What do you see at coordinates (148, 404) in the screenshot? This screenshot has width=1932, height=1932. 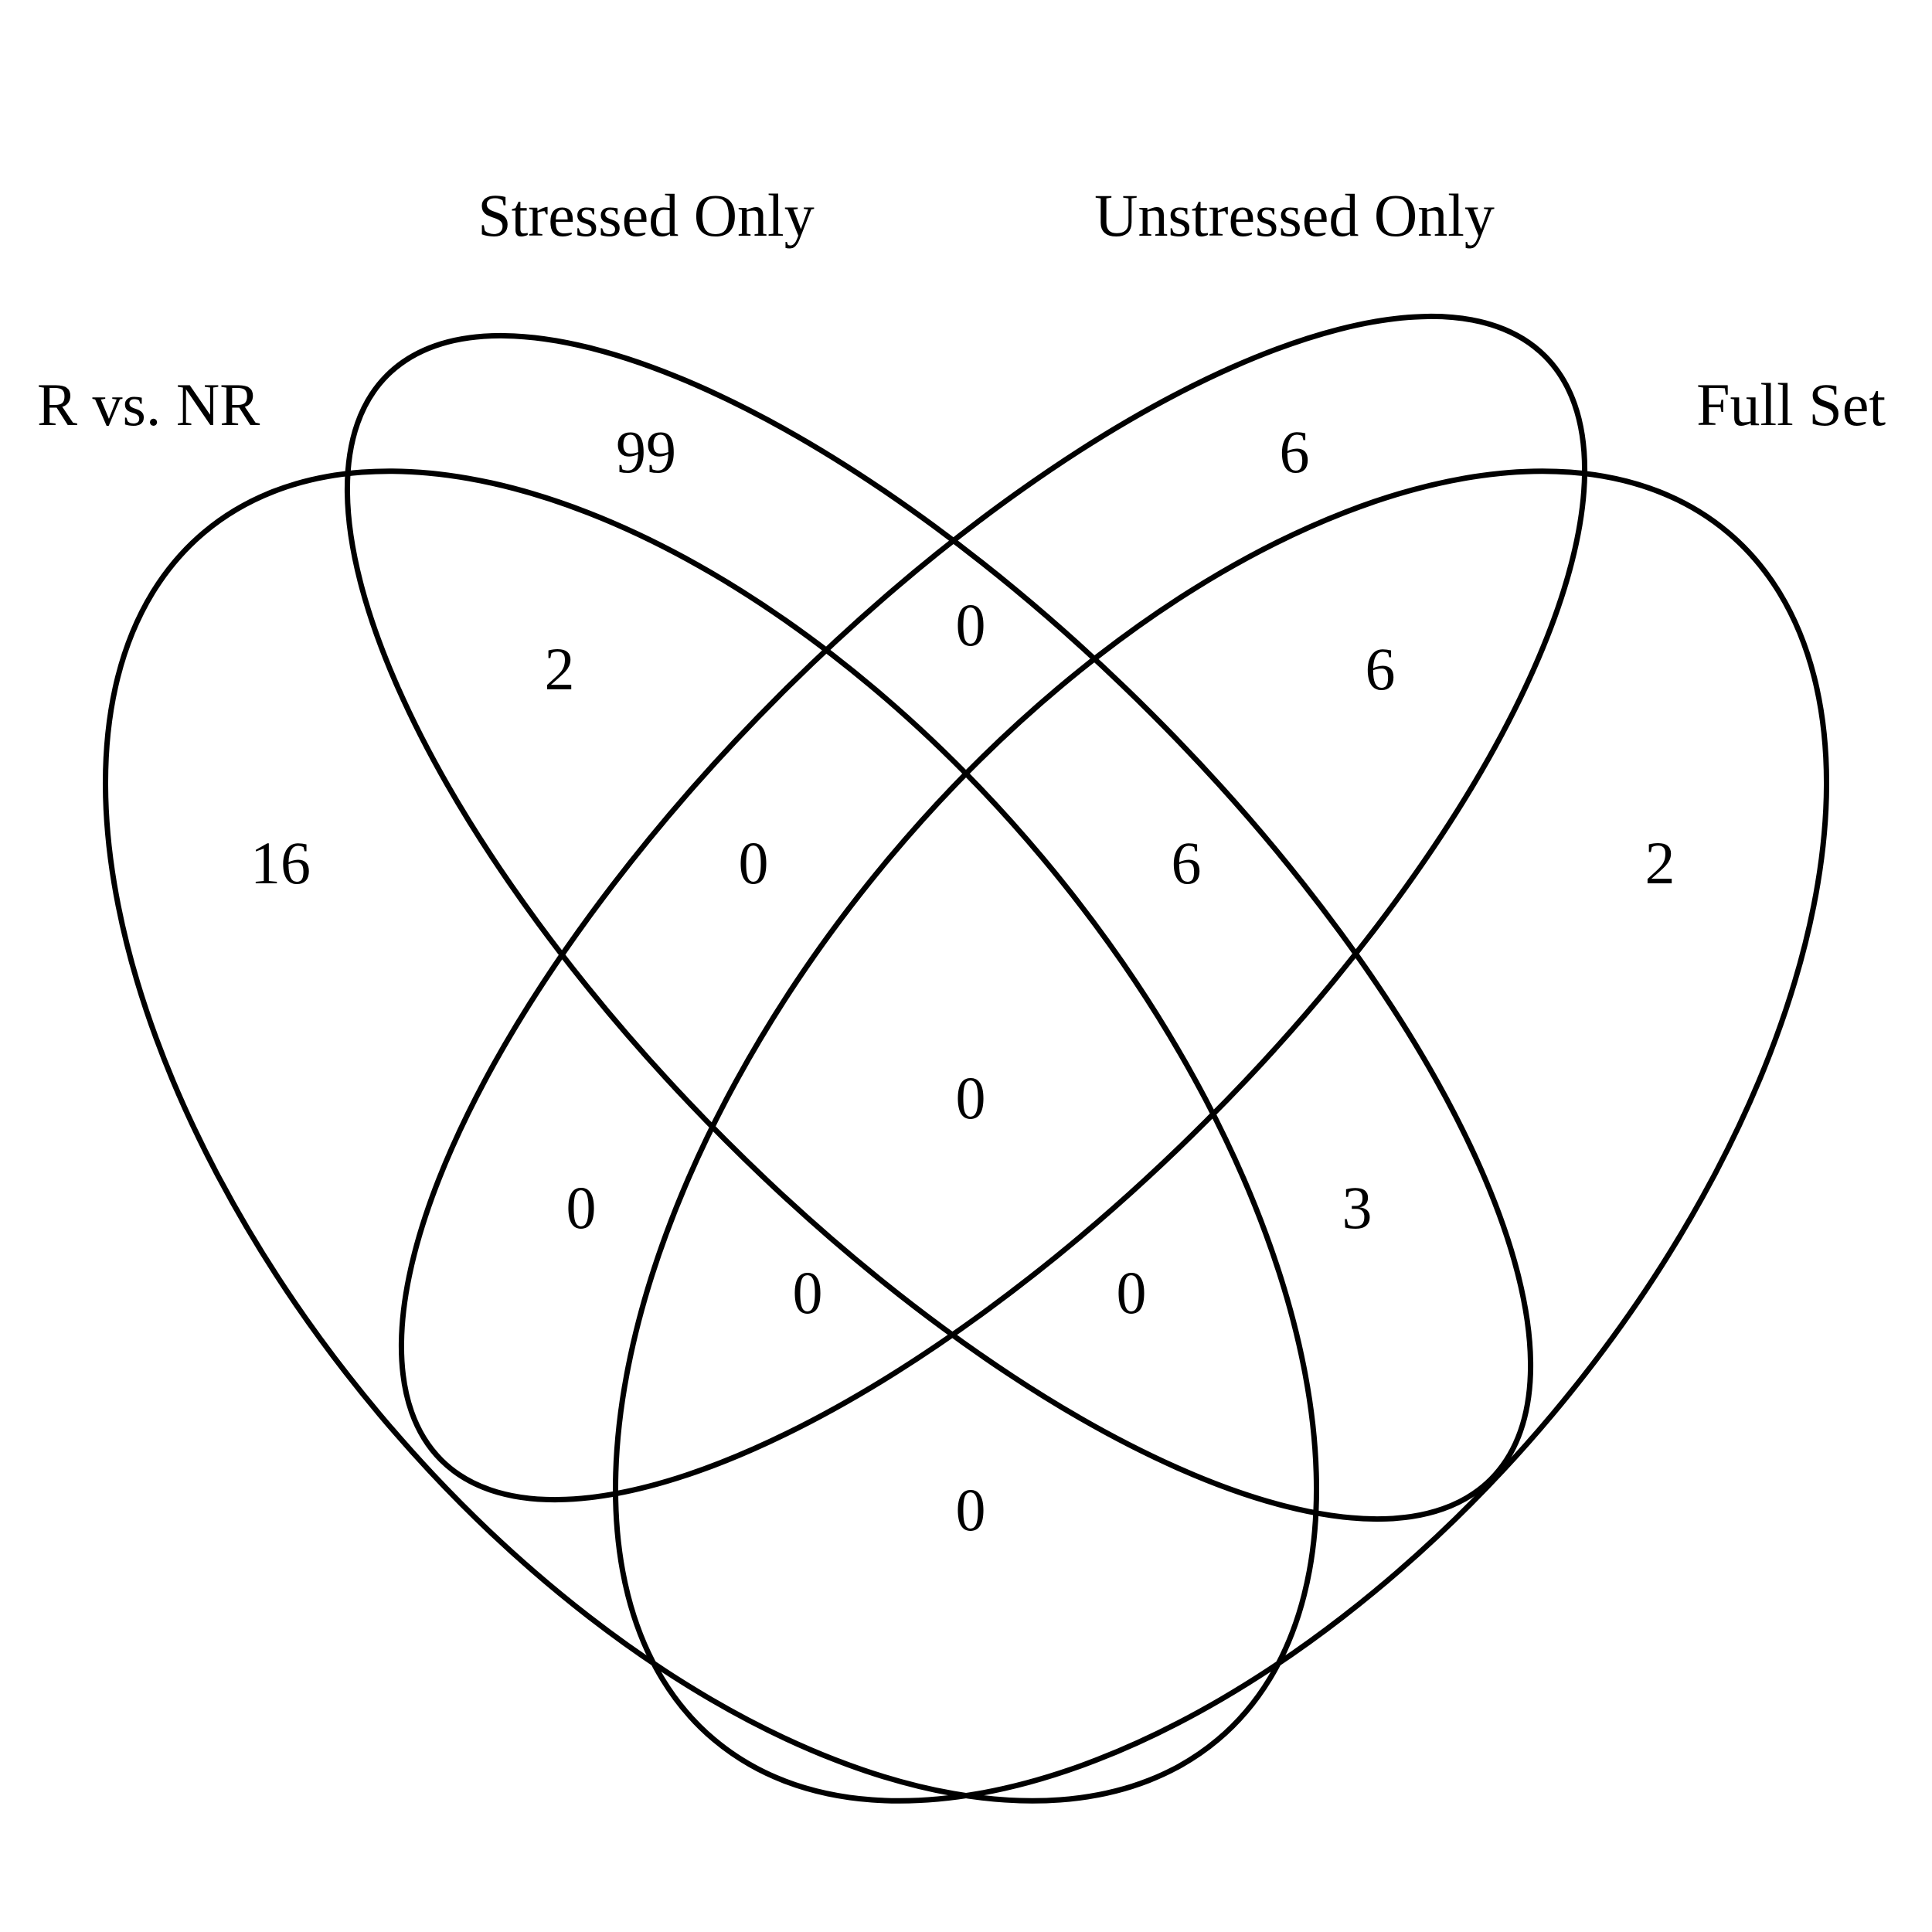 I see `set-label-r-vs-nr: R vs. NR` at bounding box center [148, 404].